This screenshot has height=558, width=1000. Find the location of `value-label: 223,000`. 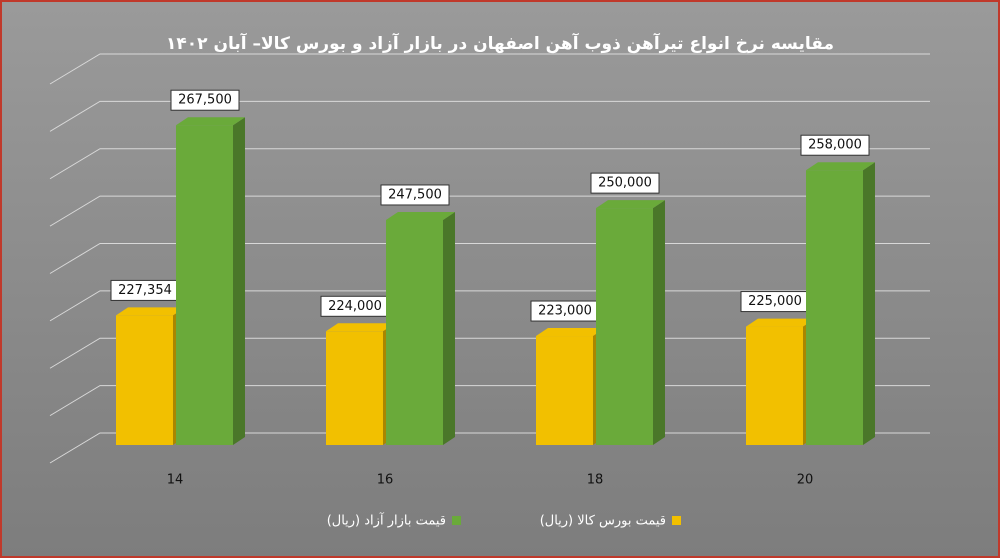

value-label: 223,000 is located at coordinates (565, 311).